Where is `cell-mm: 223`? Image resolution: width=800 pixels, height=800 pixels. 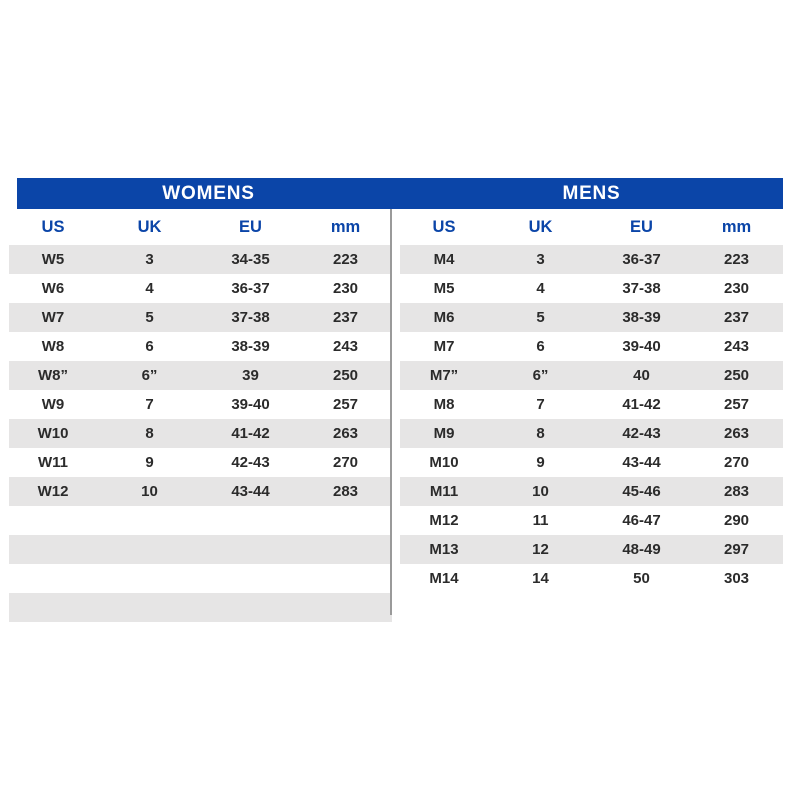 cell-mm: 223 is located at coordinates (345, 259).